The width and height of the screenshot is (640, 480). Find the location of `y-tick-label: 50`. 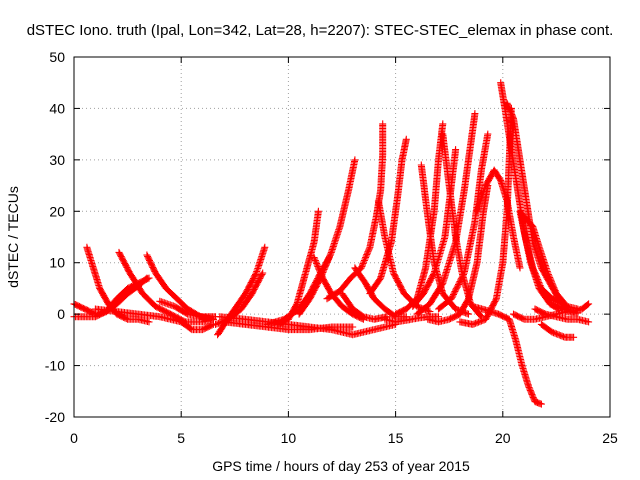

y-tick-label: 50 is located at coordinates (57, 57).